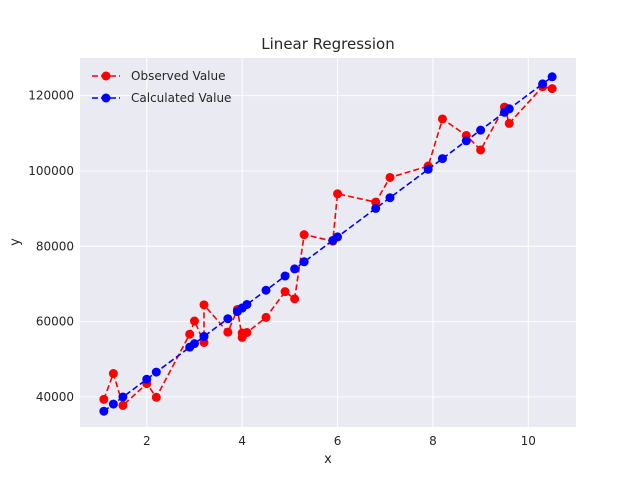 The height and width of the screenshot is (480, 640). Describe the element at coordinates (433, 441) in the screenshot. I see `x-tick-label: 8` at that location.